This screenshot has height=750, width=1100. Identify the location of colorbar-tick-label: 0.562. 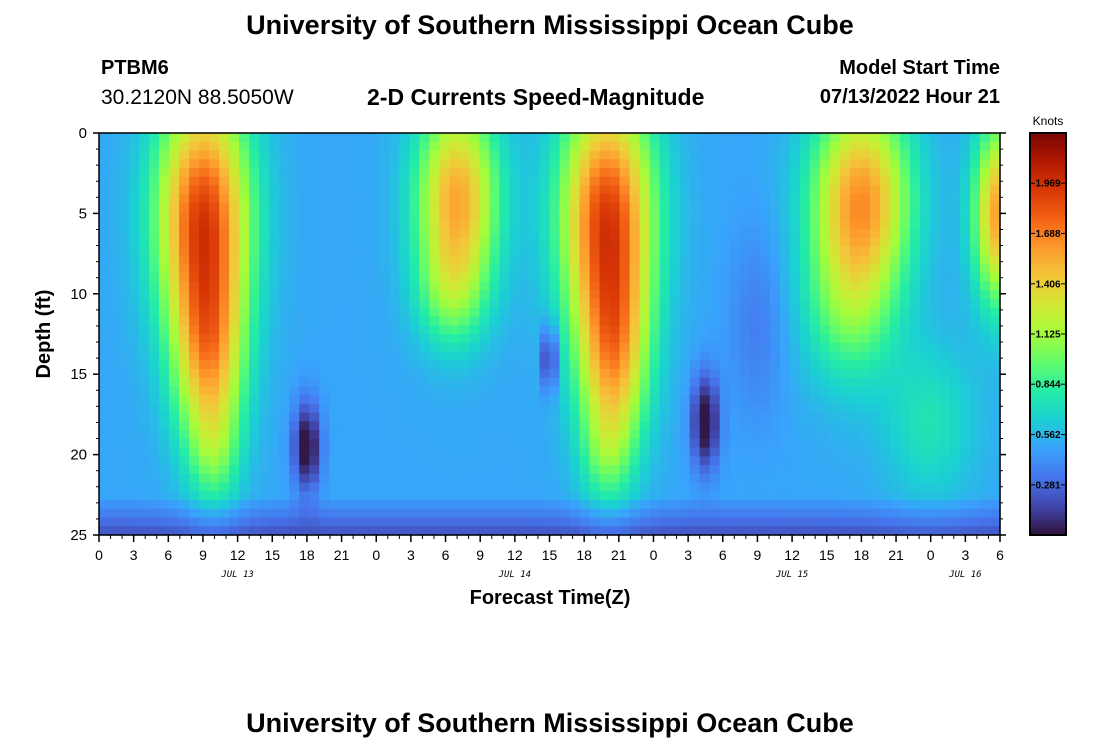
(1047, 435).